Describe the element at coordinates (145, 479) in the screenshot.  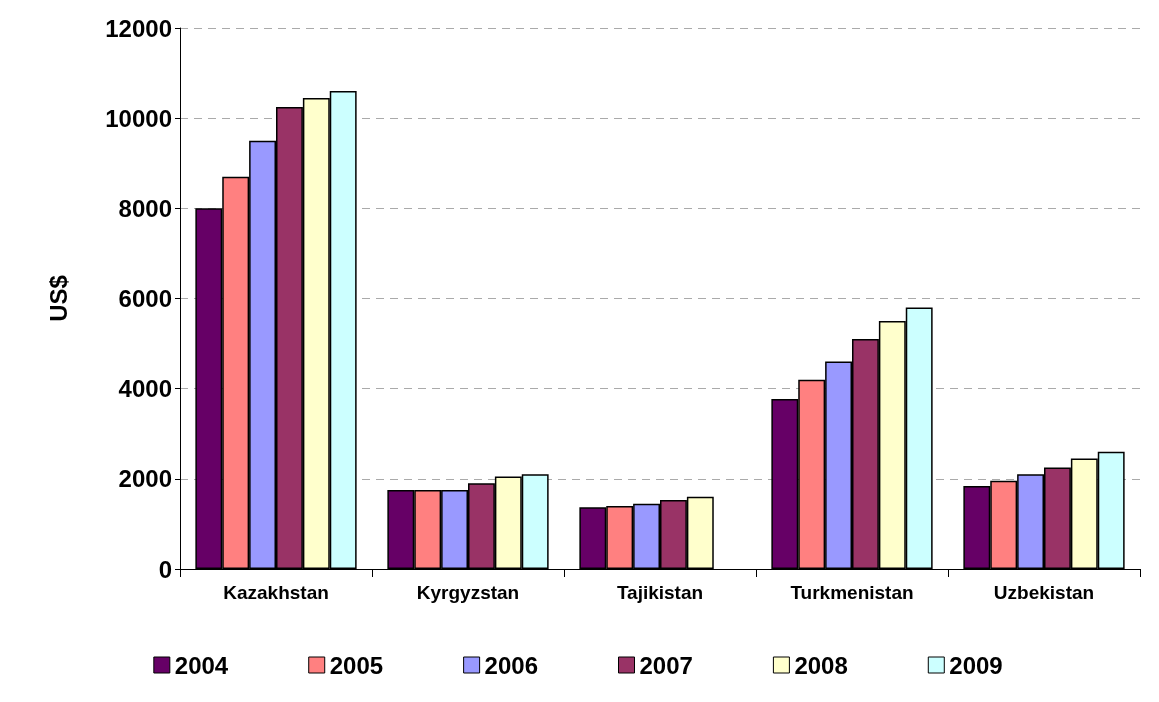
I see `y-tick-label: 2000` at that location.